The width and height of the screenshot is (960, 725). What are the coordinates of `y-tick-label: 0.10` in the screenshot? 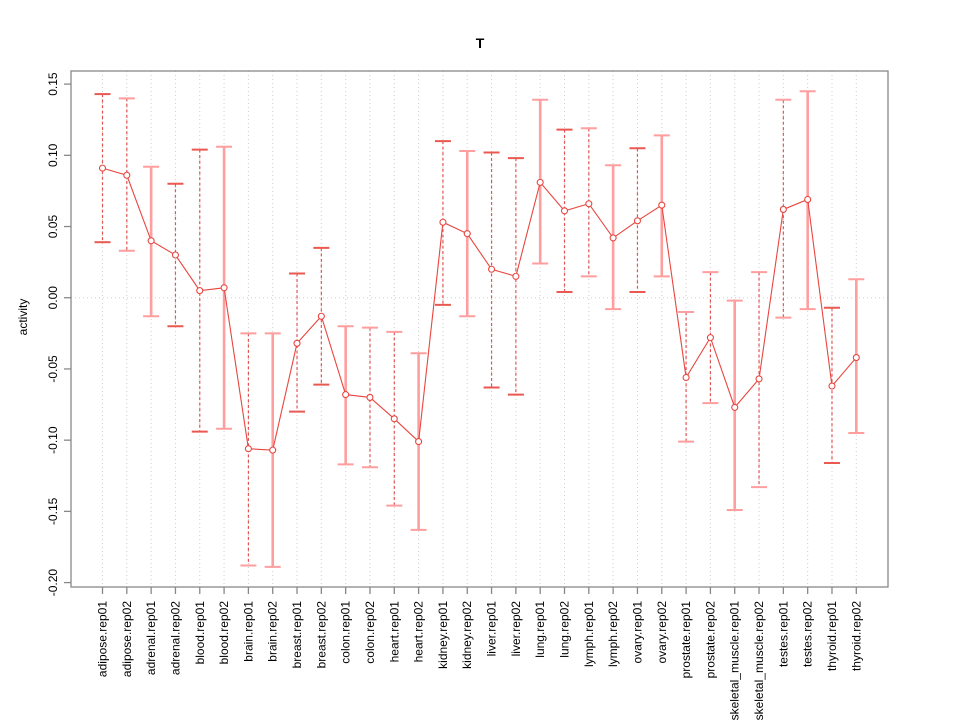 It's located at (53, 155).